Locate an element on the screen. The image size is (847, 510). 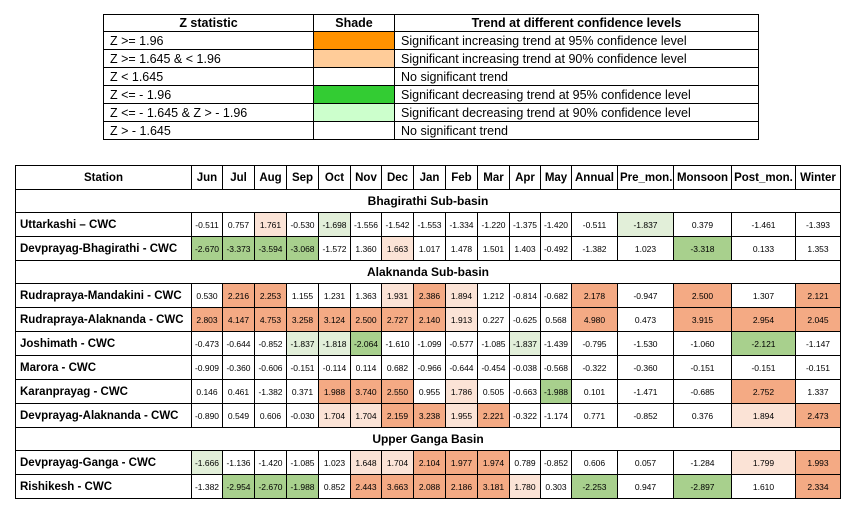
z-value-cell: 0.379 is located at coordinates (702, 224).